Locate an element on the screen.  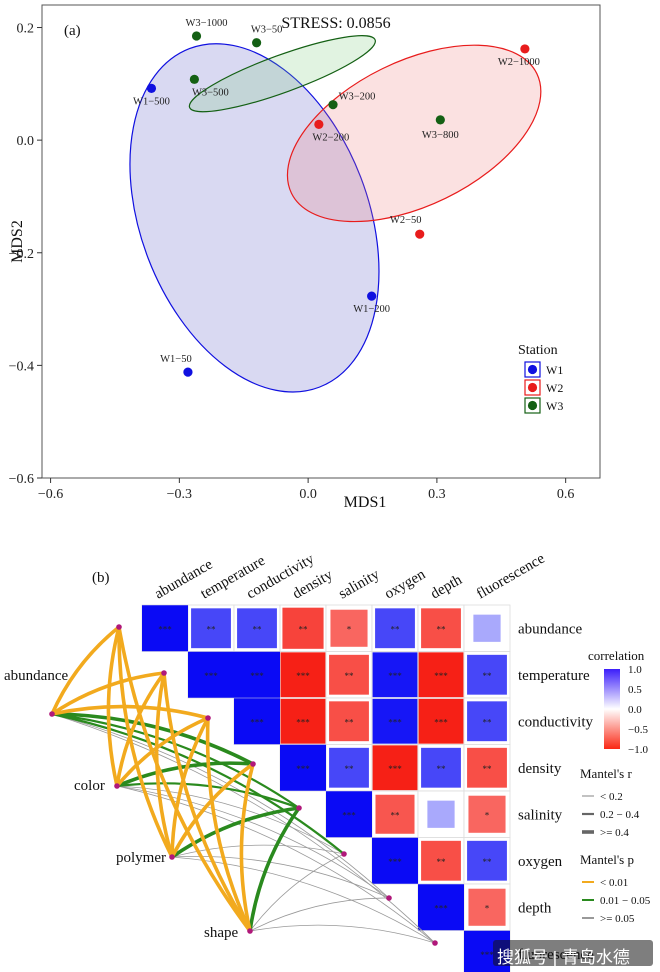
mantel-link-polymer-fluorescence is located at coordinates (303, 900).